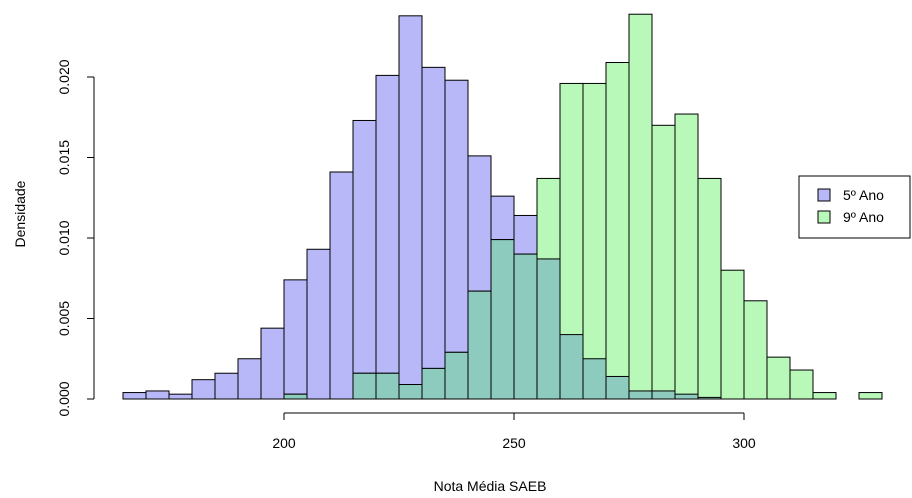 This screenshot has width=912, height=498. What do you see at coordinates (64, 398) in the screenshot?
I see `y-tick-label-0: 0.000` at bounding box center [64, 398].